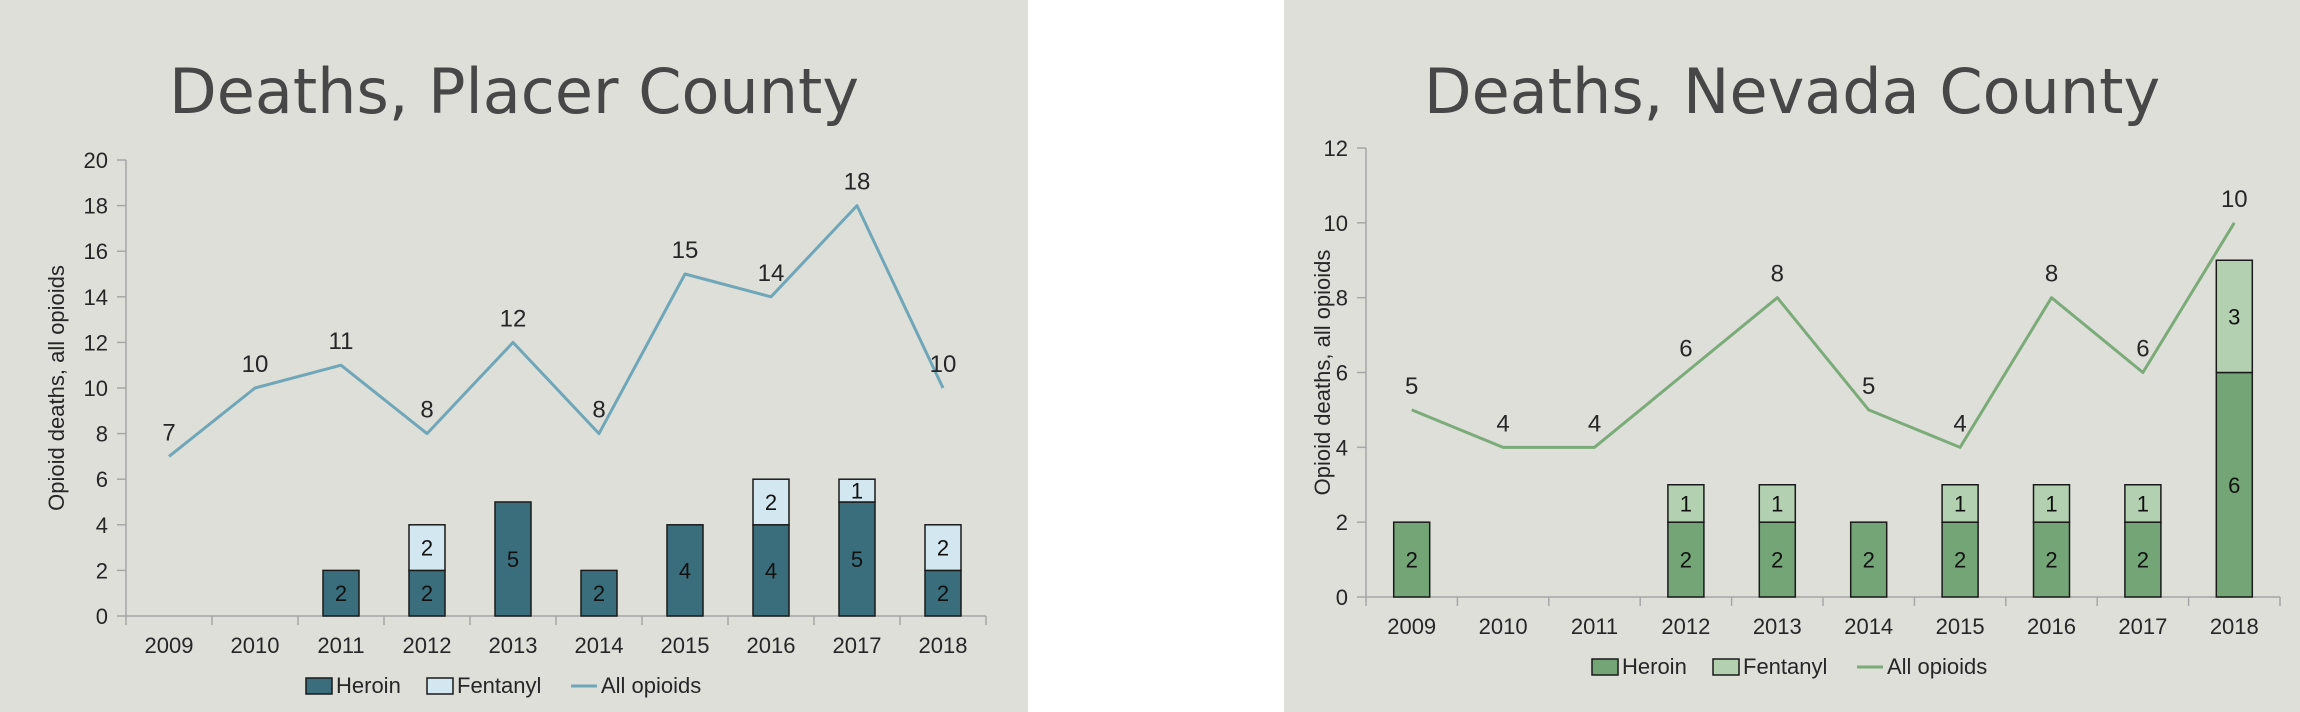  I want to click on line-data-label: 7, so click(168, 432).